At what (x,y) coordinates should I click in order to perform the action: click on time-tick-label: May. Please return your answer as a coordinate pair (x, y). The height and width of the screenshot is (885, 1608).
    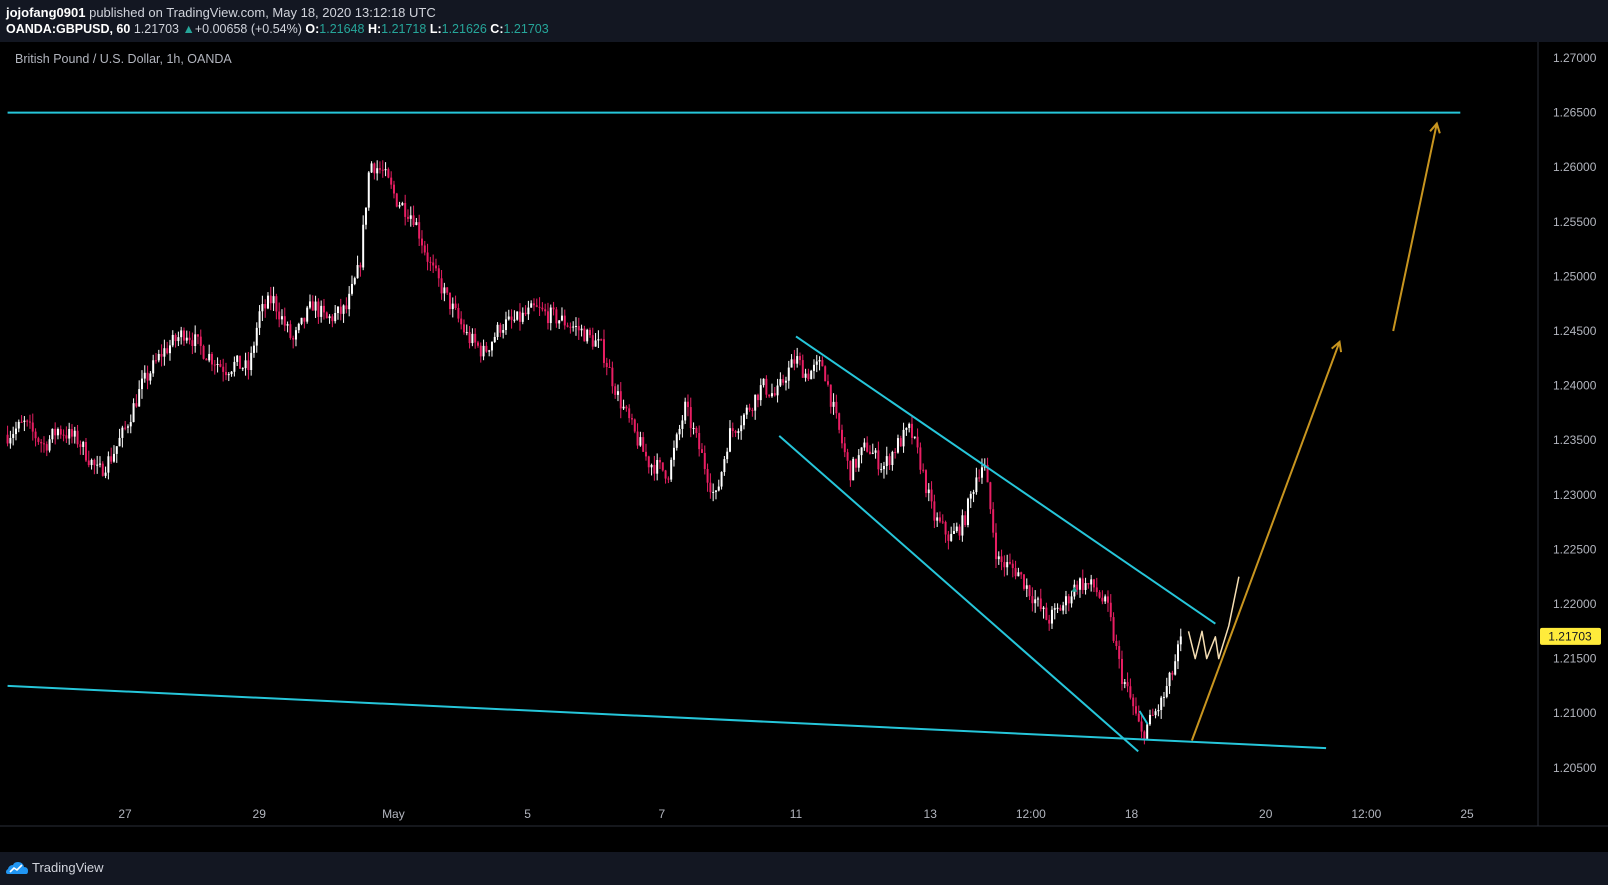
    Looking at the image, I should click on (393, 814).